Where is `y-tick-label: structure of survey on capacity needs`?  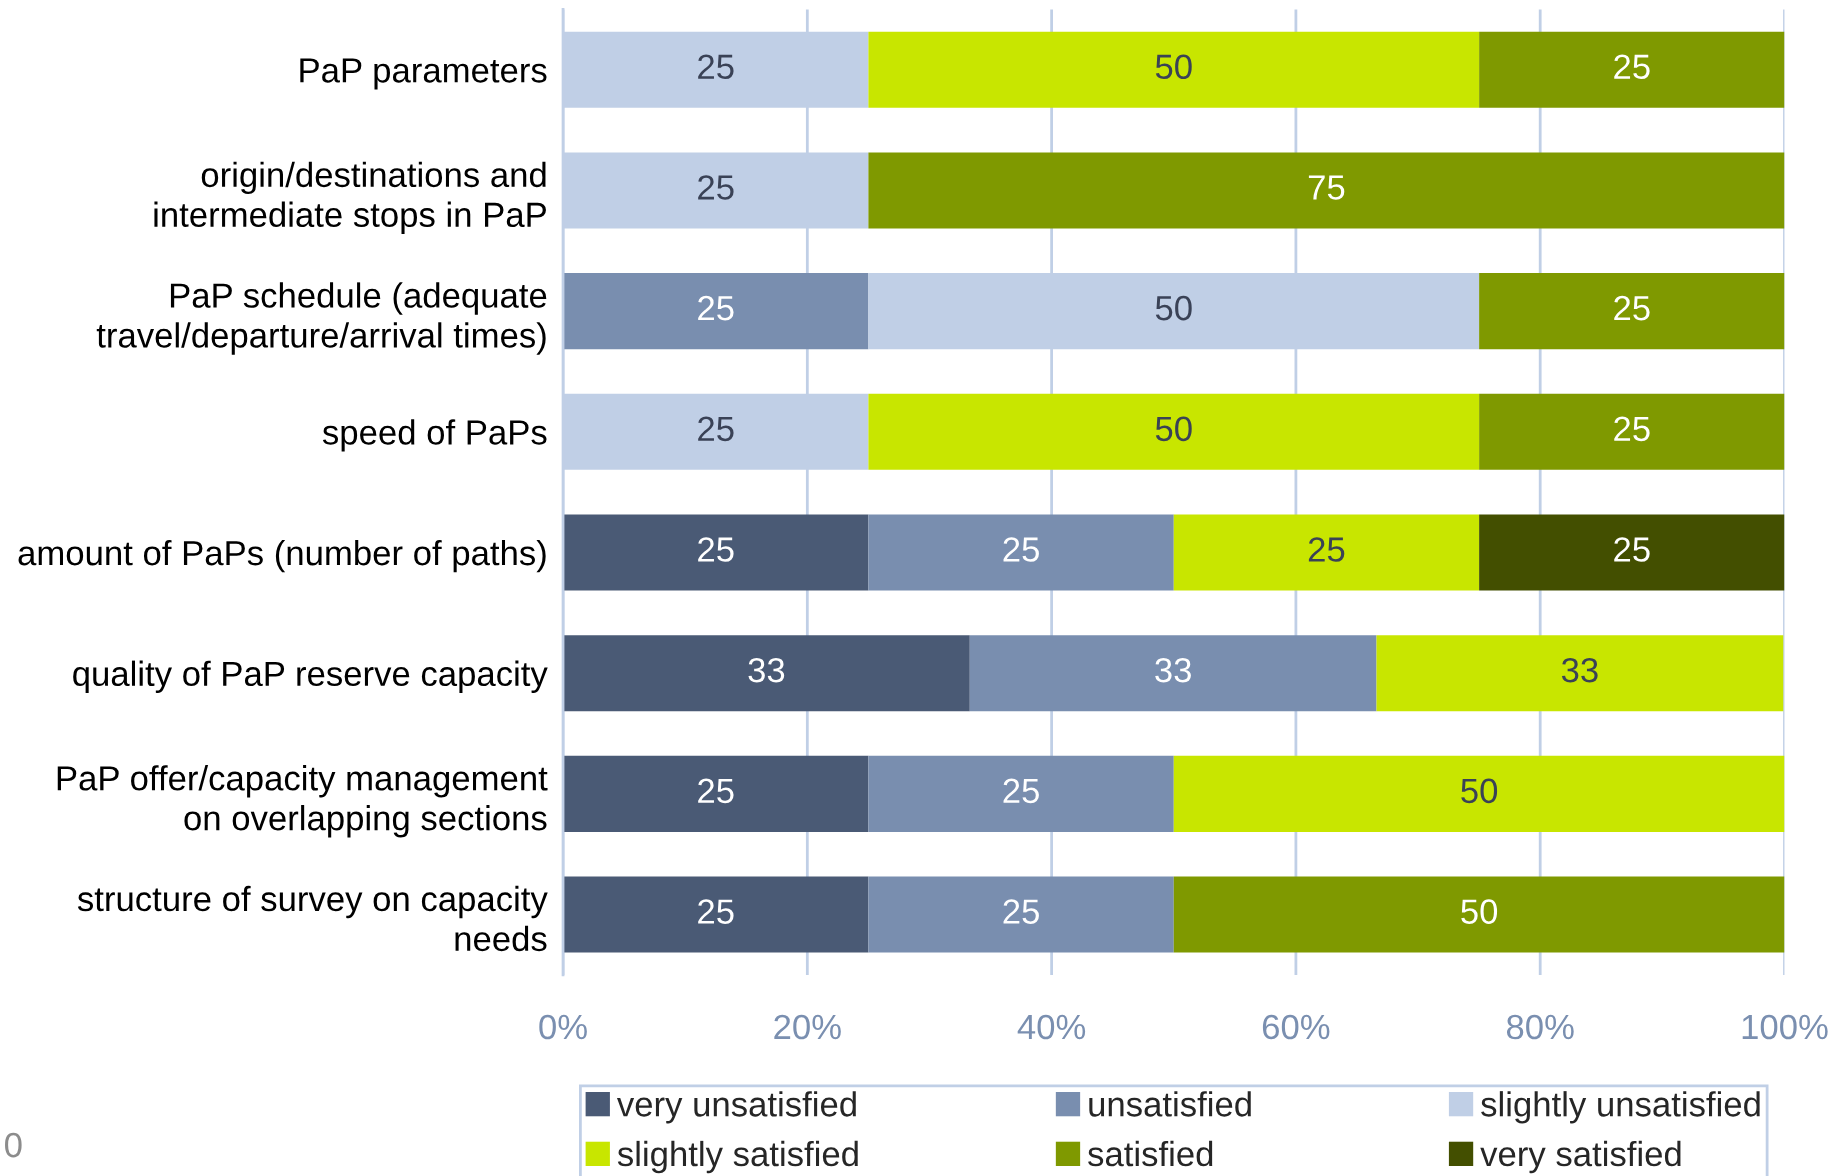 y-tick-label: structure of survey on capacity needs is located at coordinates (312, 918).